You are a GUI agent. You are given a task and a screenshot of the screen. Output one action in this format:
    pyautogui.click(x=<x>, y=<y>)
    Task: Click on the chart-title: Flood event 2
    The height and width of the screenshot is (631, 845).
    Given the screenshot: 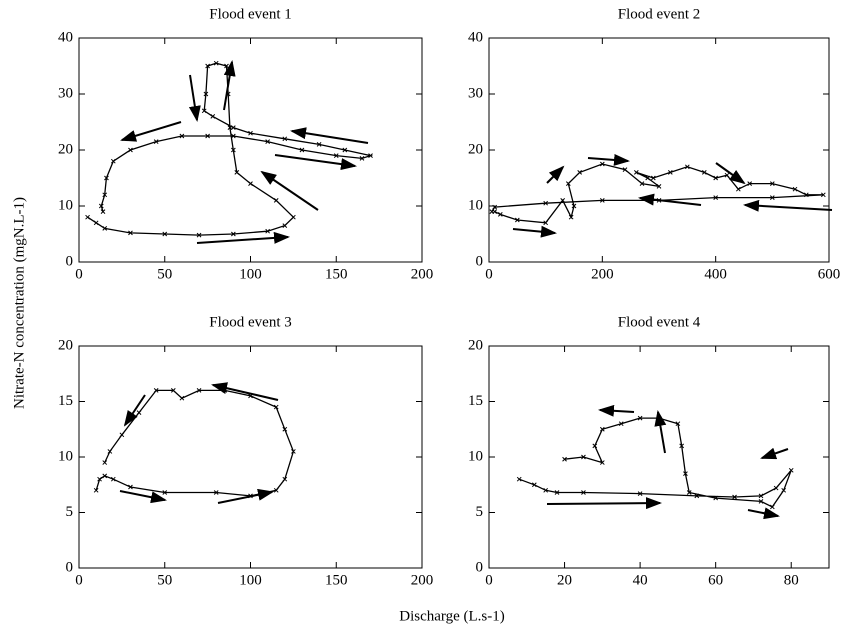 What is the action you would take?
    pyautogui.click(x=659, y=14)
    